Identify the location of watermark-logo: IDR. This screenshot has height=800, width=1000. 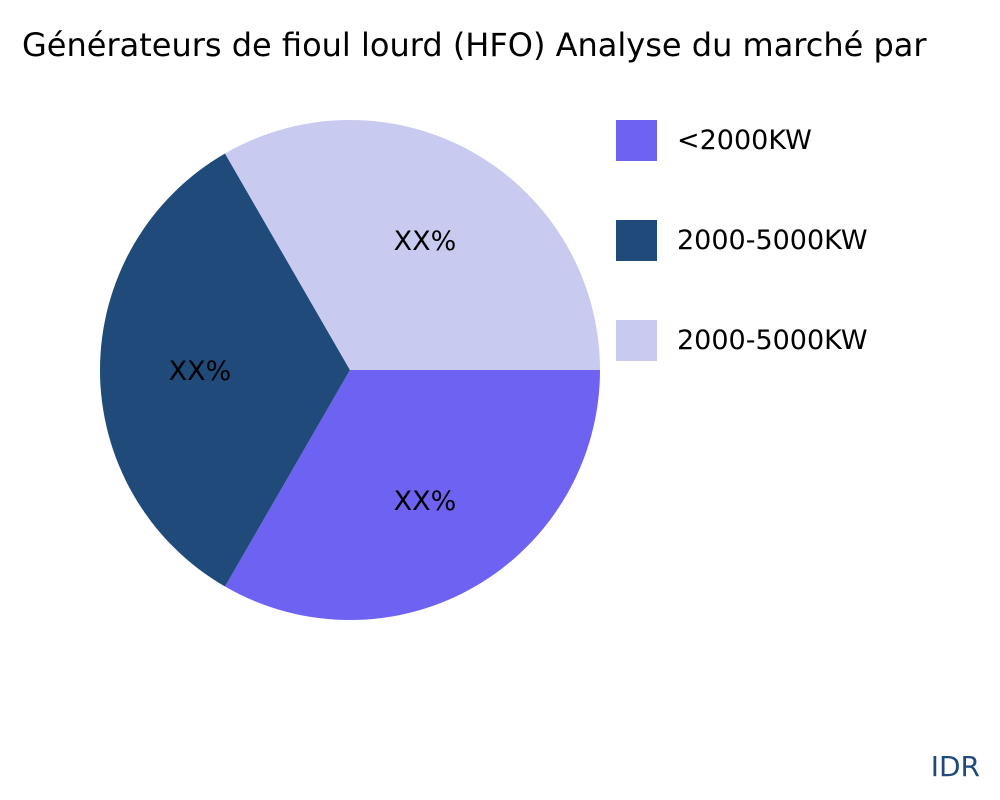
(955, 766).